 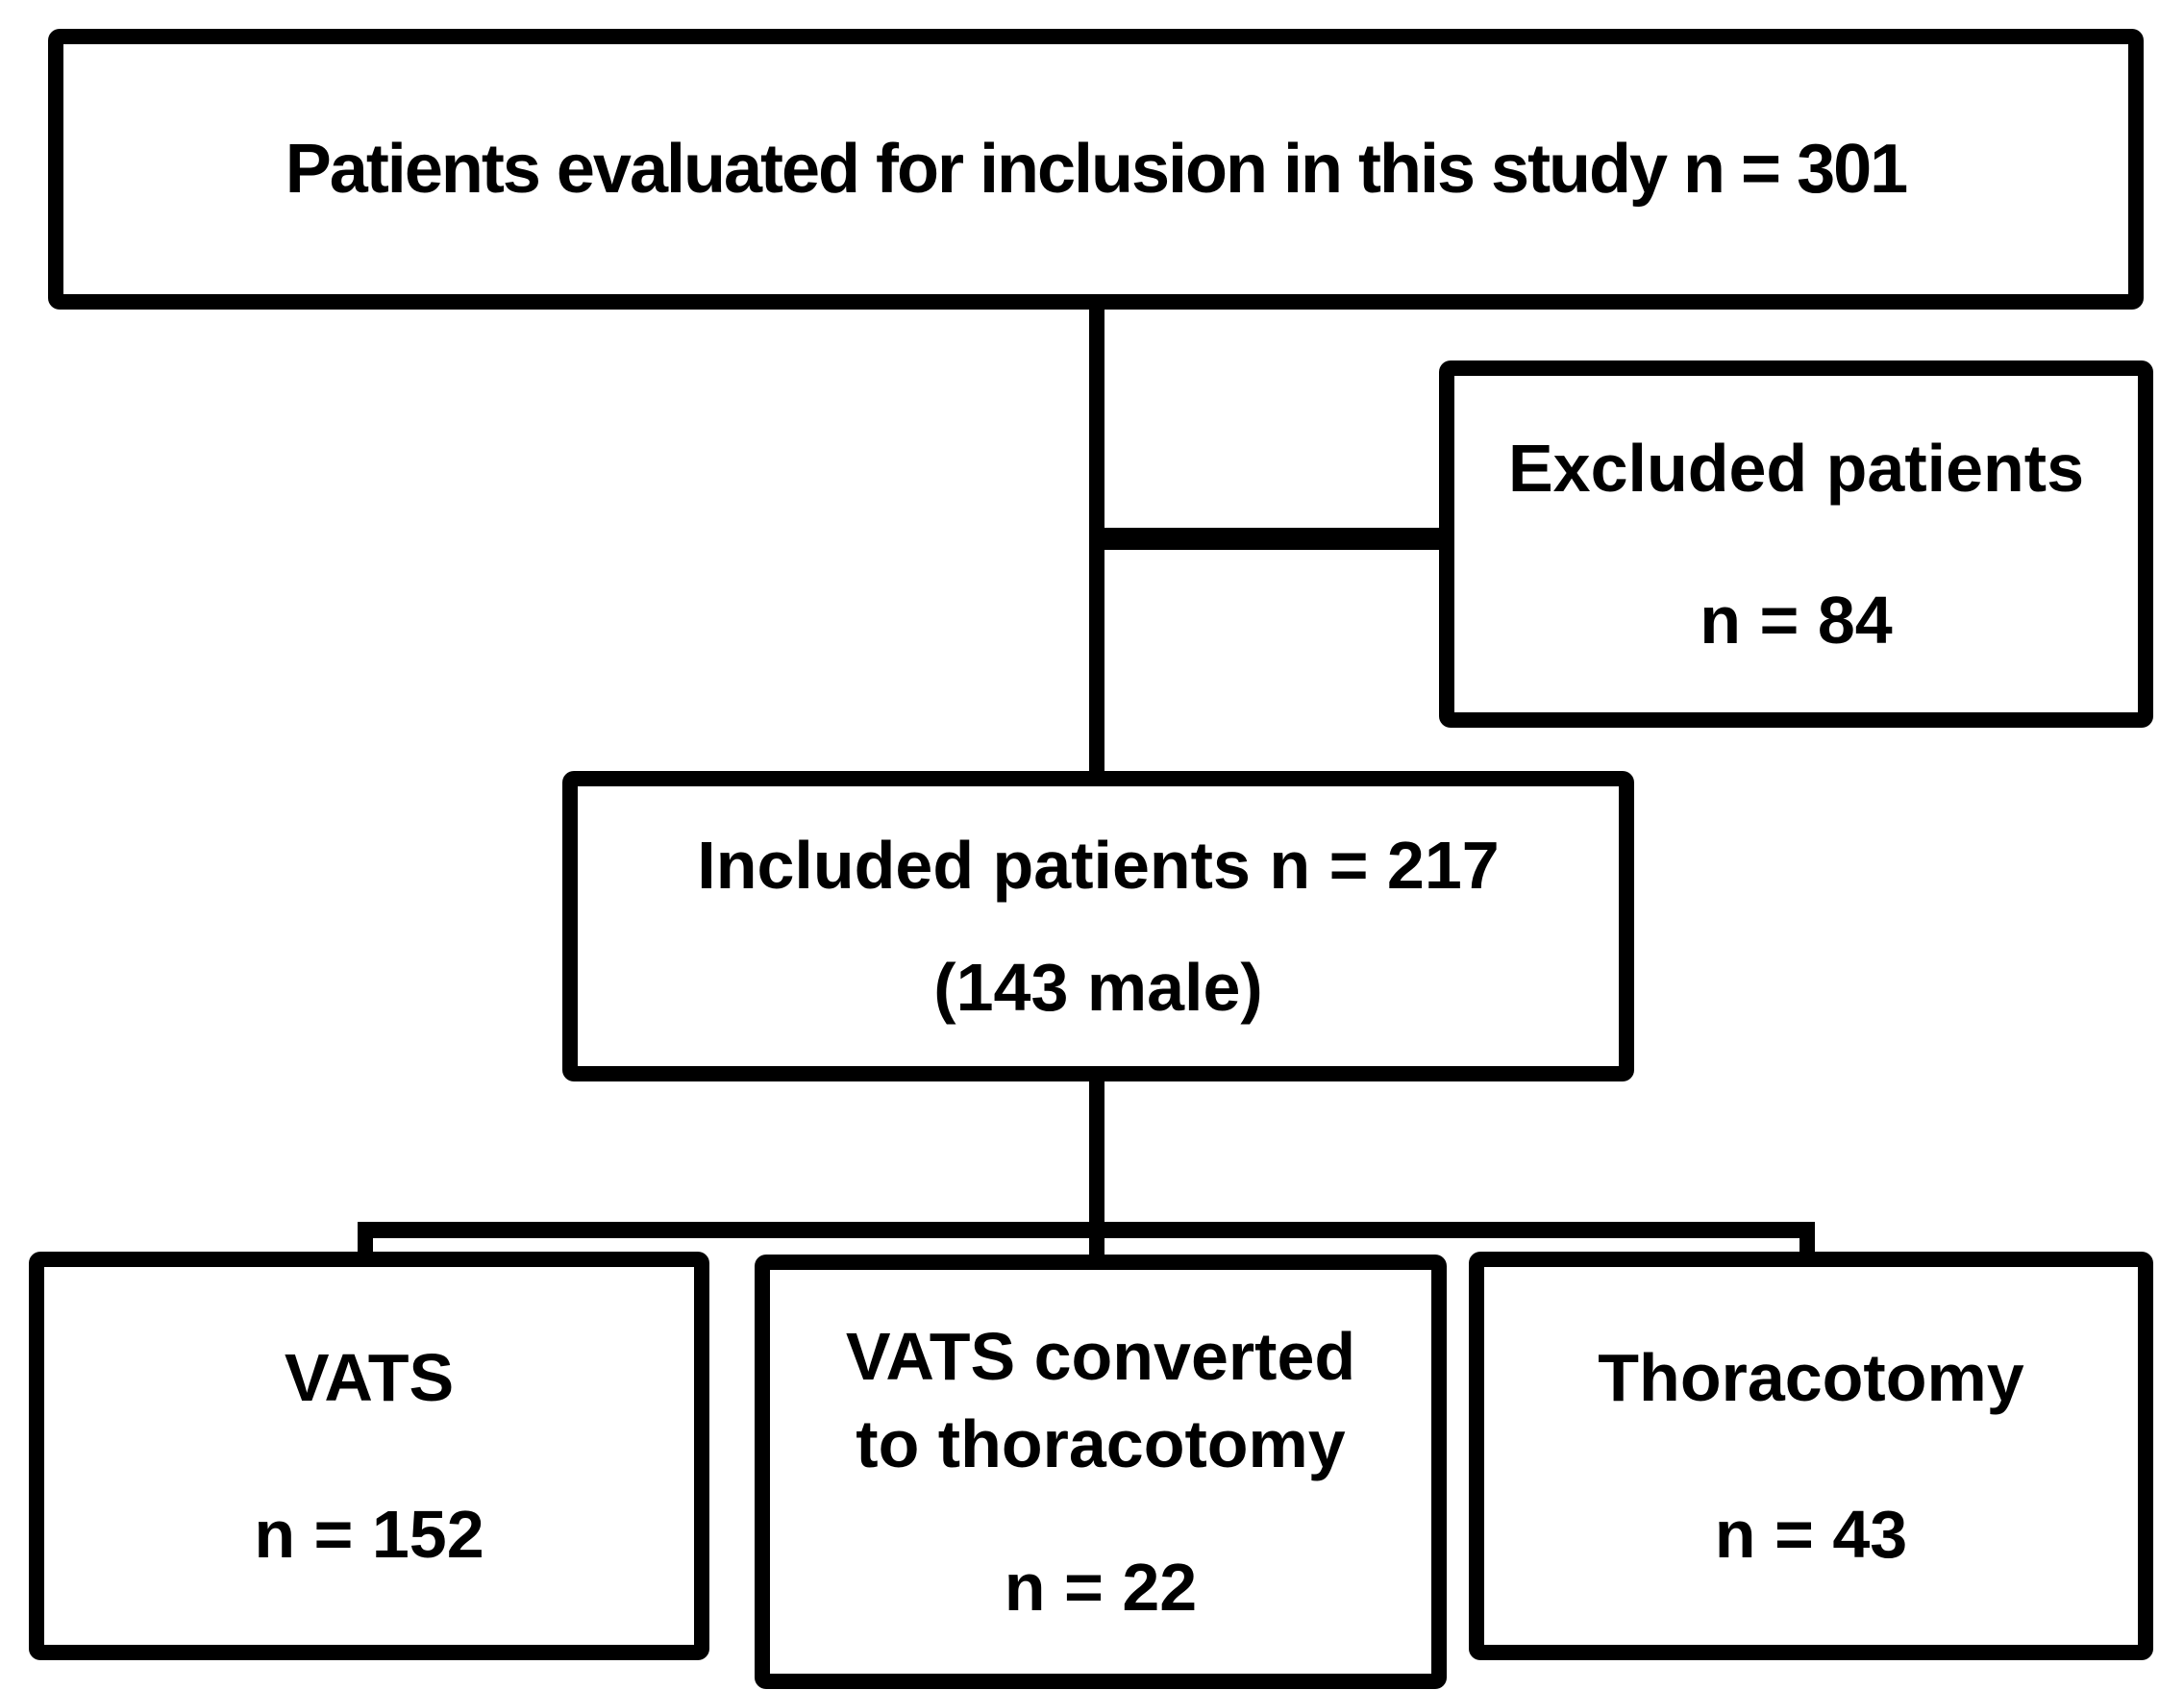 I want to click on included-patients-label: Included patients n = 217, so click(x=1098, y=866).